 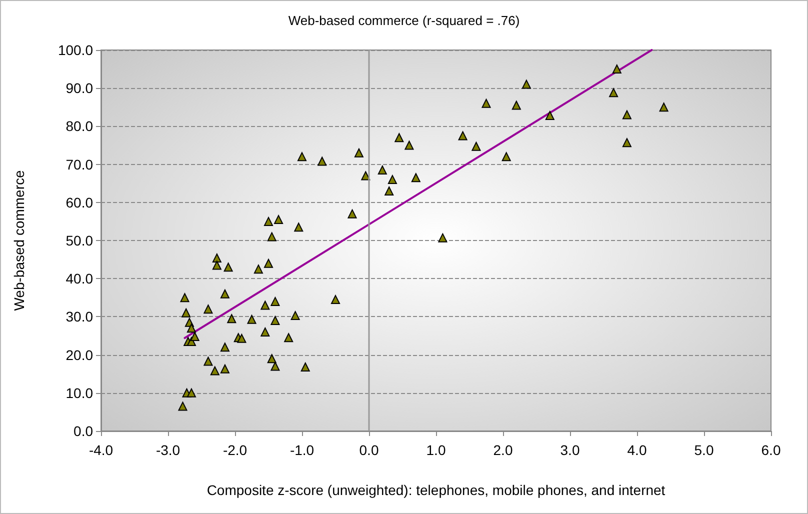 I want to click on y-tick-label: 60.0, so click(x=80, y=202).